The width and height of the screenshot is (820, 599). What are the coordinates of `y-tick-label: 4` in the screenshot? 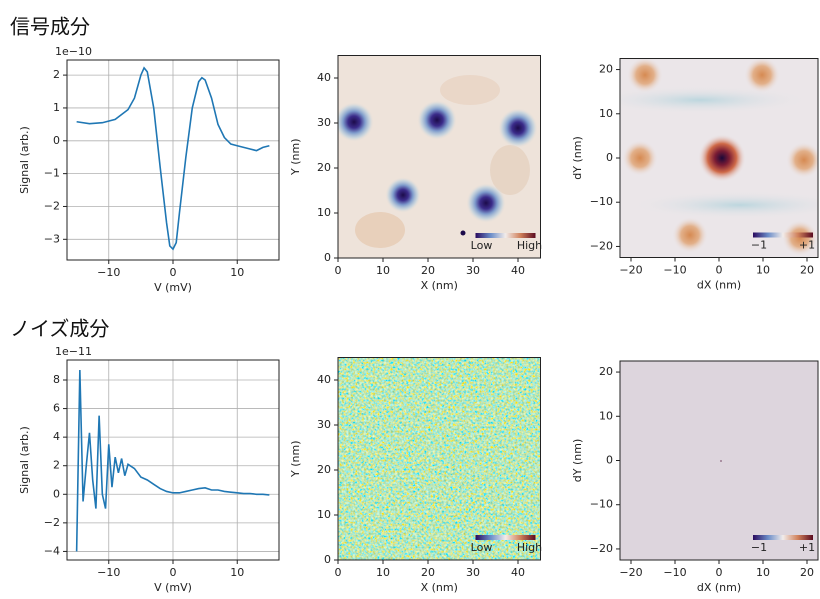 It's located at (56, 436).